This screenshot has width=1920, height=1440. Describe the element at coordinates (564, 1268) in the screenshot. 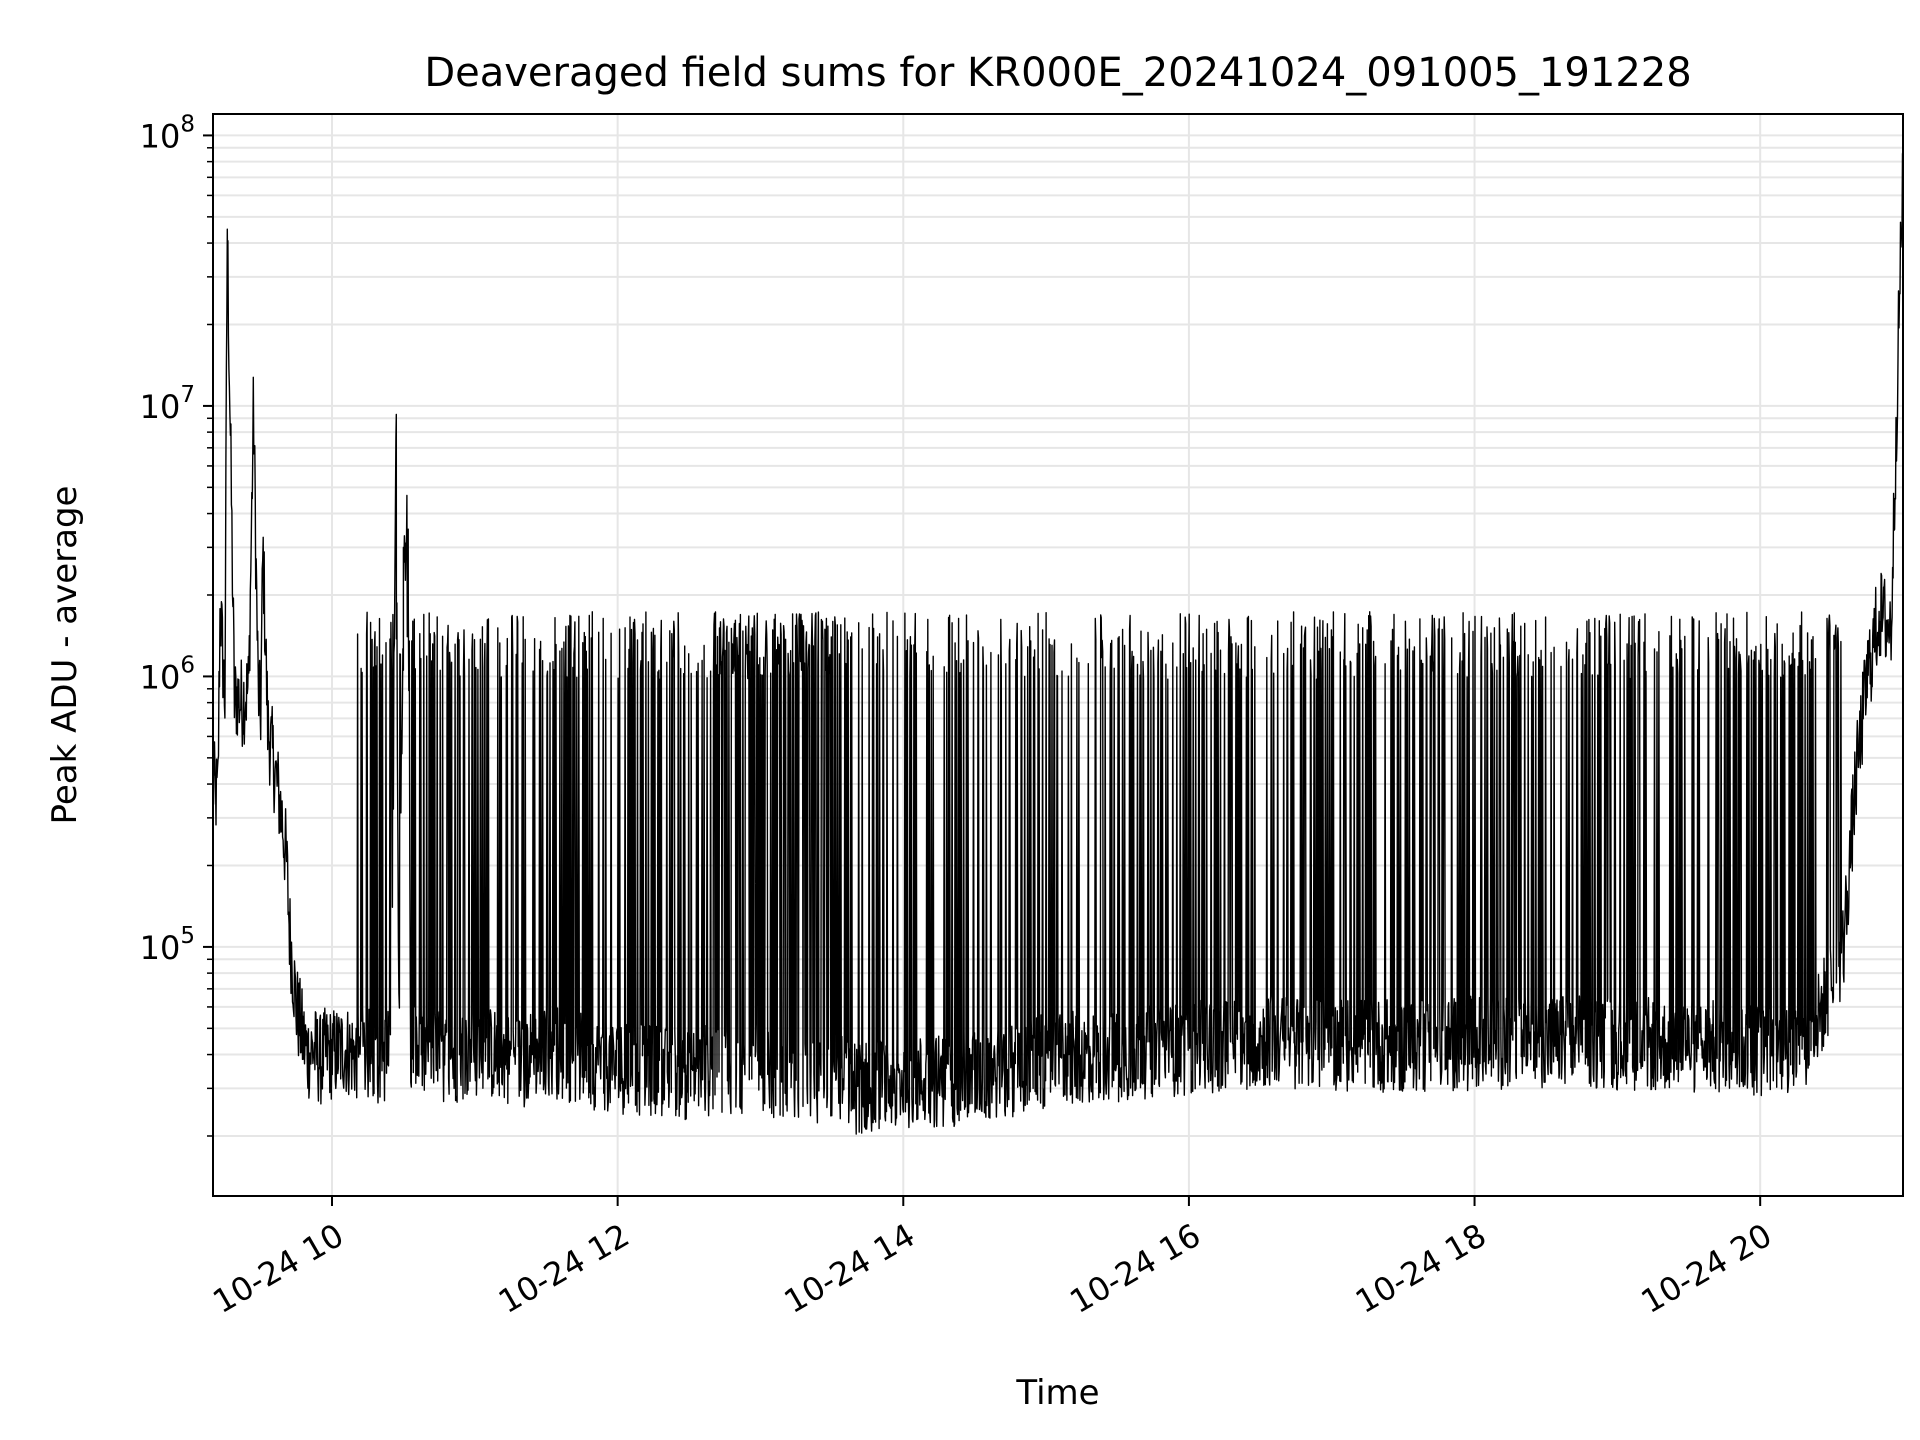

I see `x-tick-label: 10-24 12` at that location.